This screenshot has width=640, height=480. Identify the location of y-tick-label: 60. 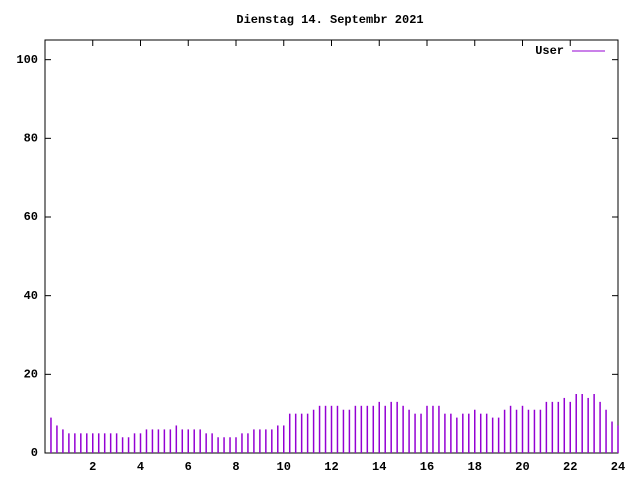
(31, 217).